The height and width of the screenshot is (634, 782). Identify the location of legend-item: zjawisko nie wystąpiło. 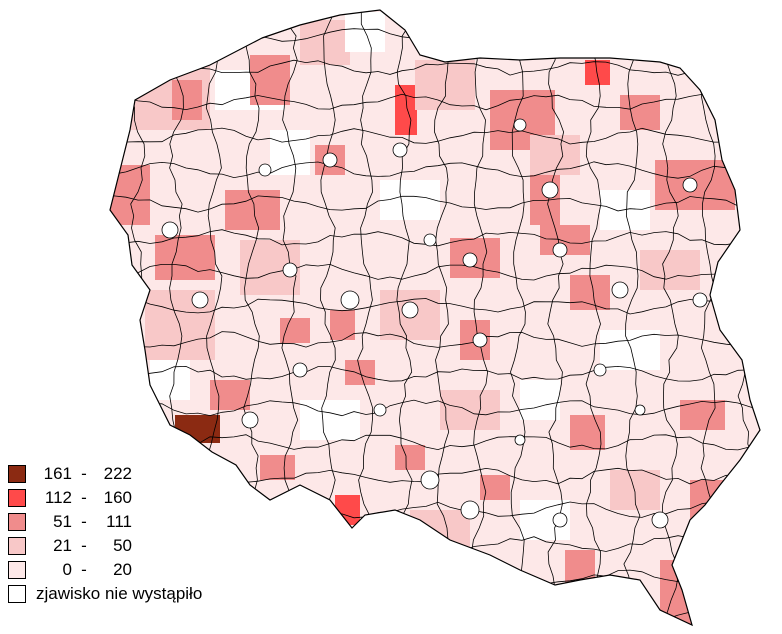
(138, 594).